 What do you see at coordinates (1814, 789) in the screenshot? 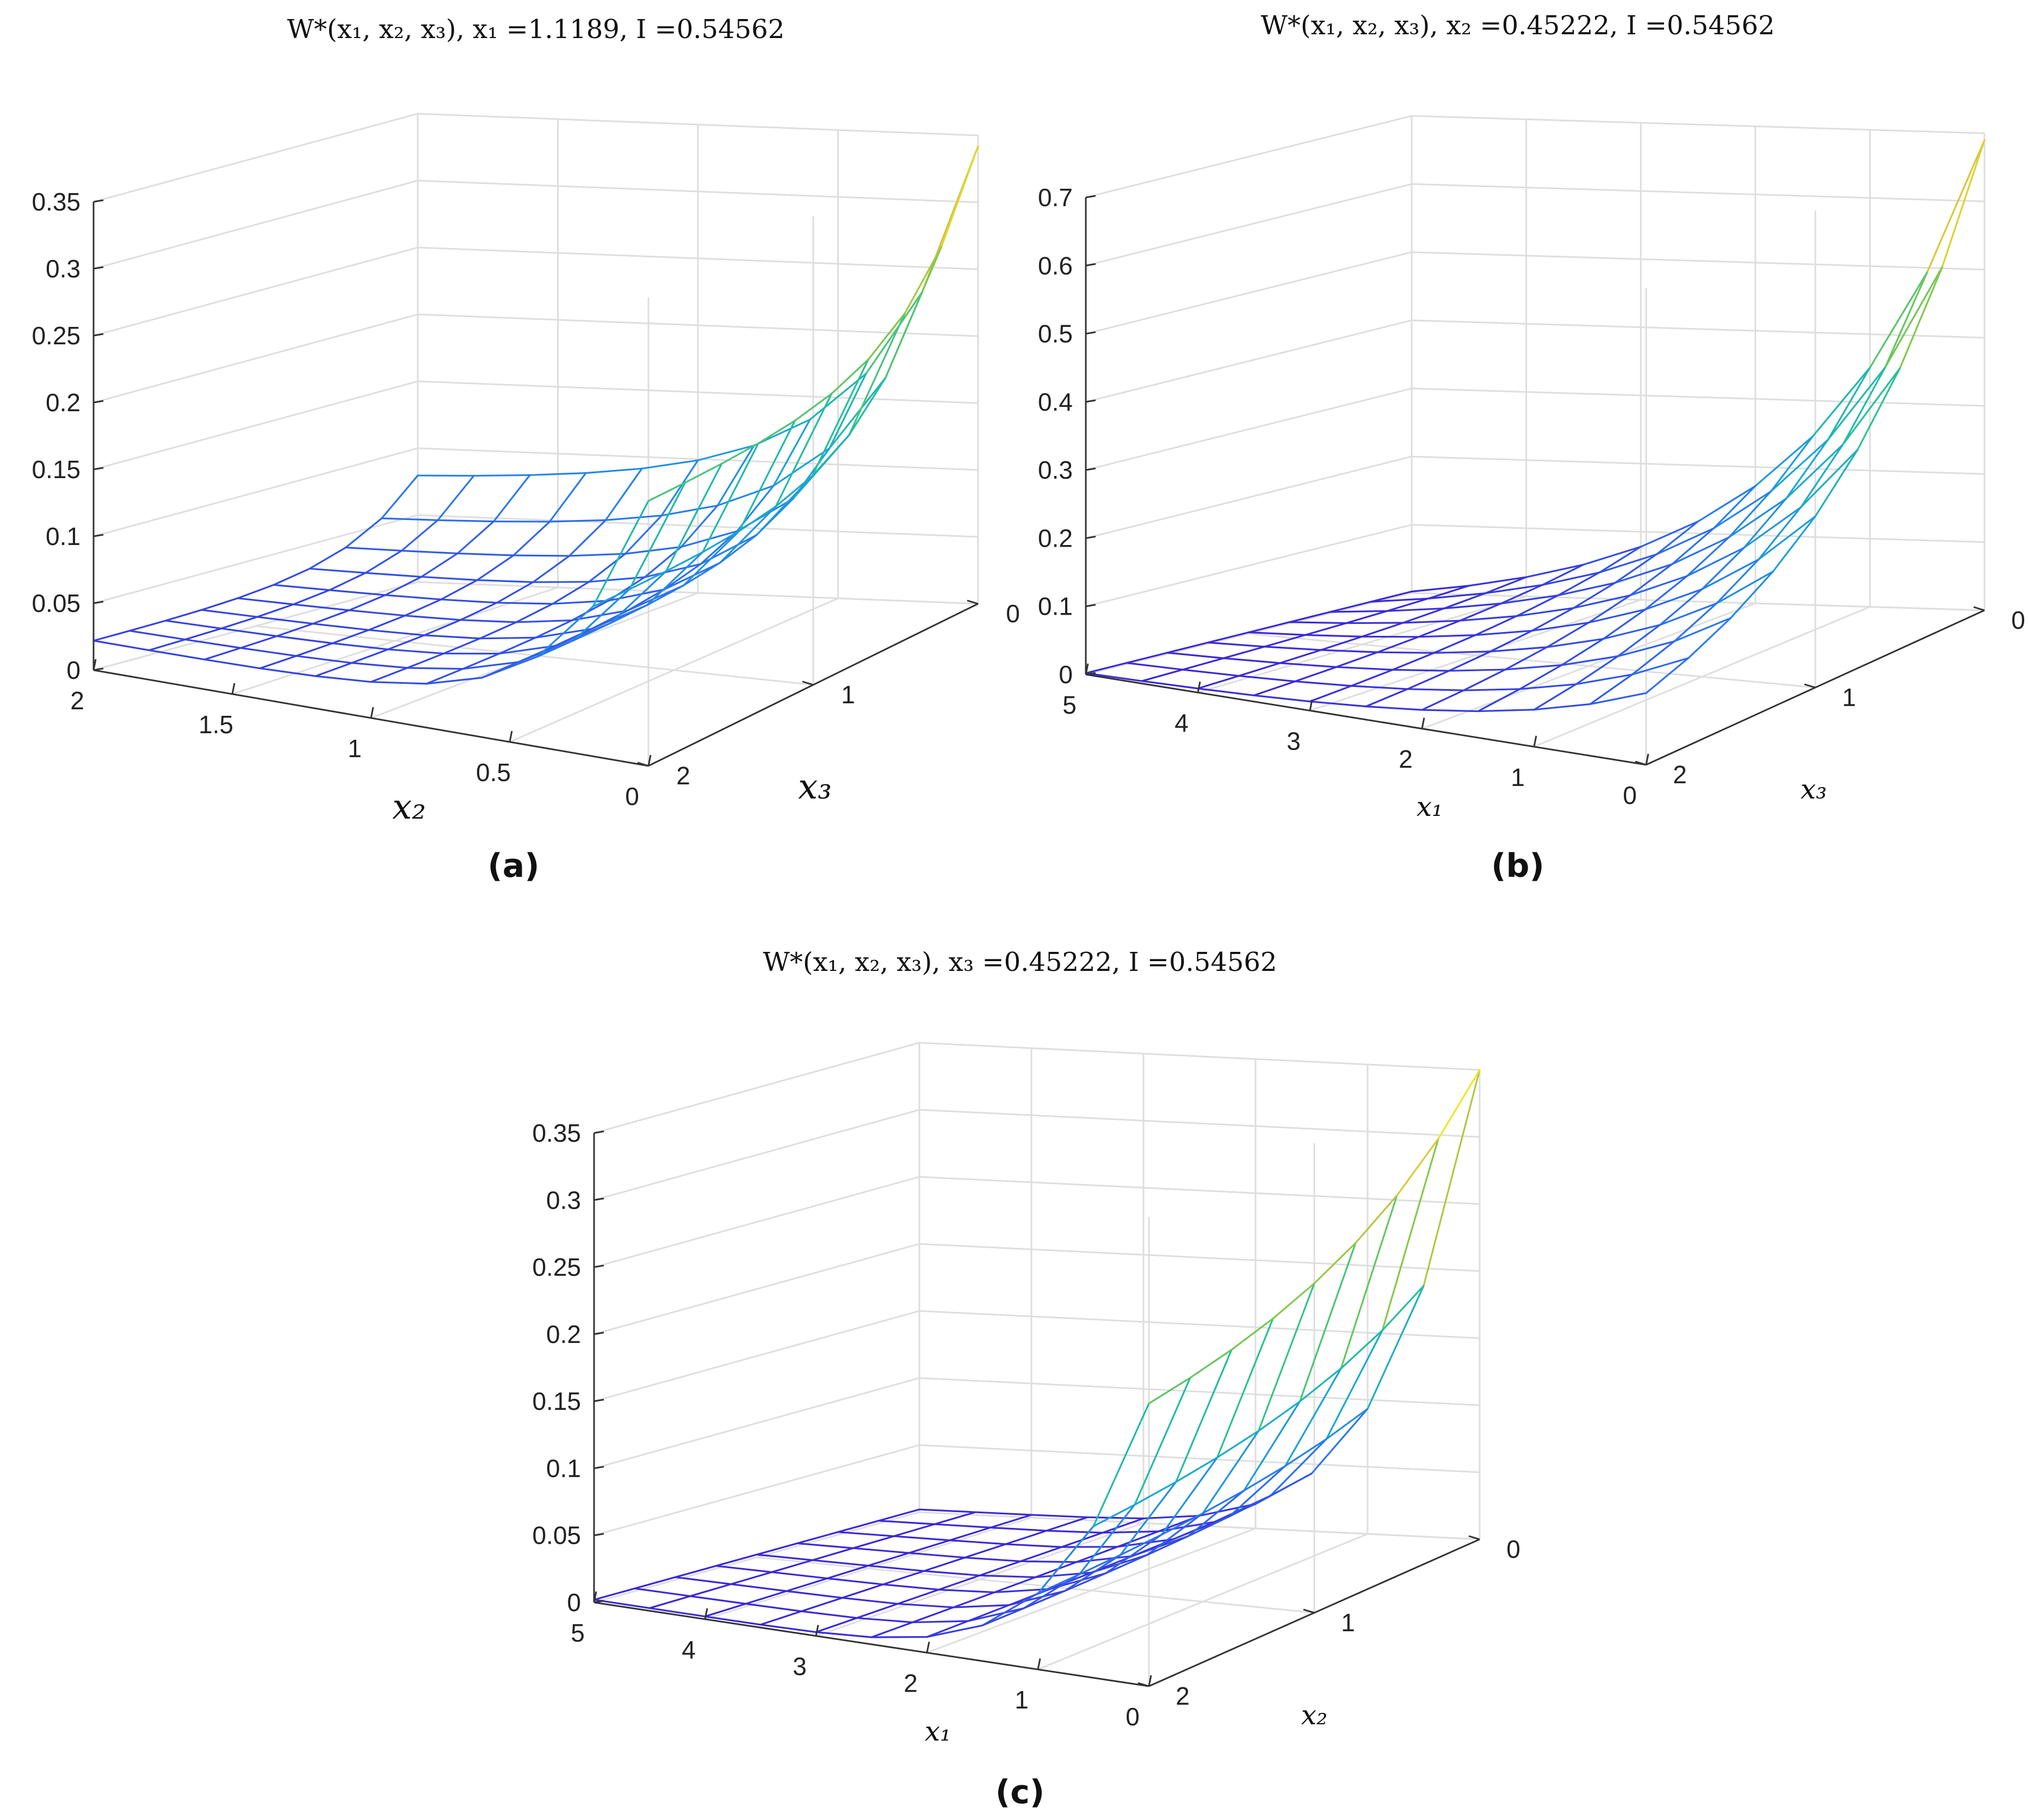
I see `panel-b-y-axis-label: x₃` at bounding box center [1814, 789].